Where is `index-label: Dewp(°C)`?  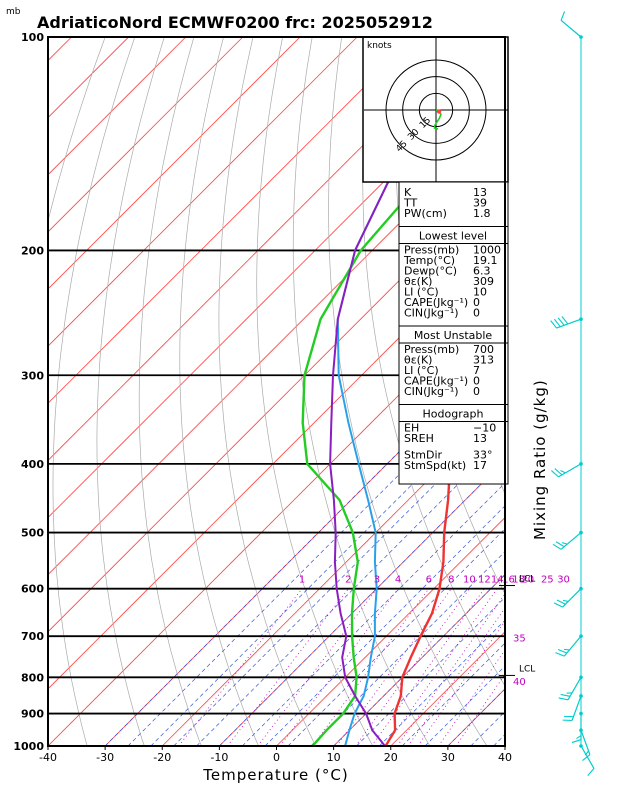
index-label: Dewp(°C) is located at coordinates (430, 271).